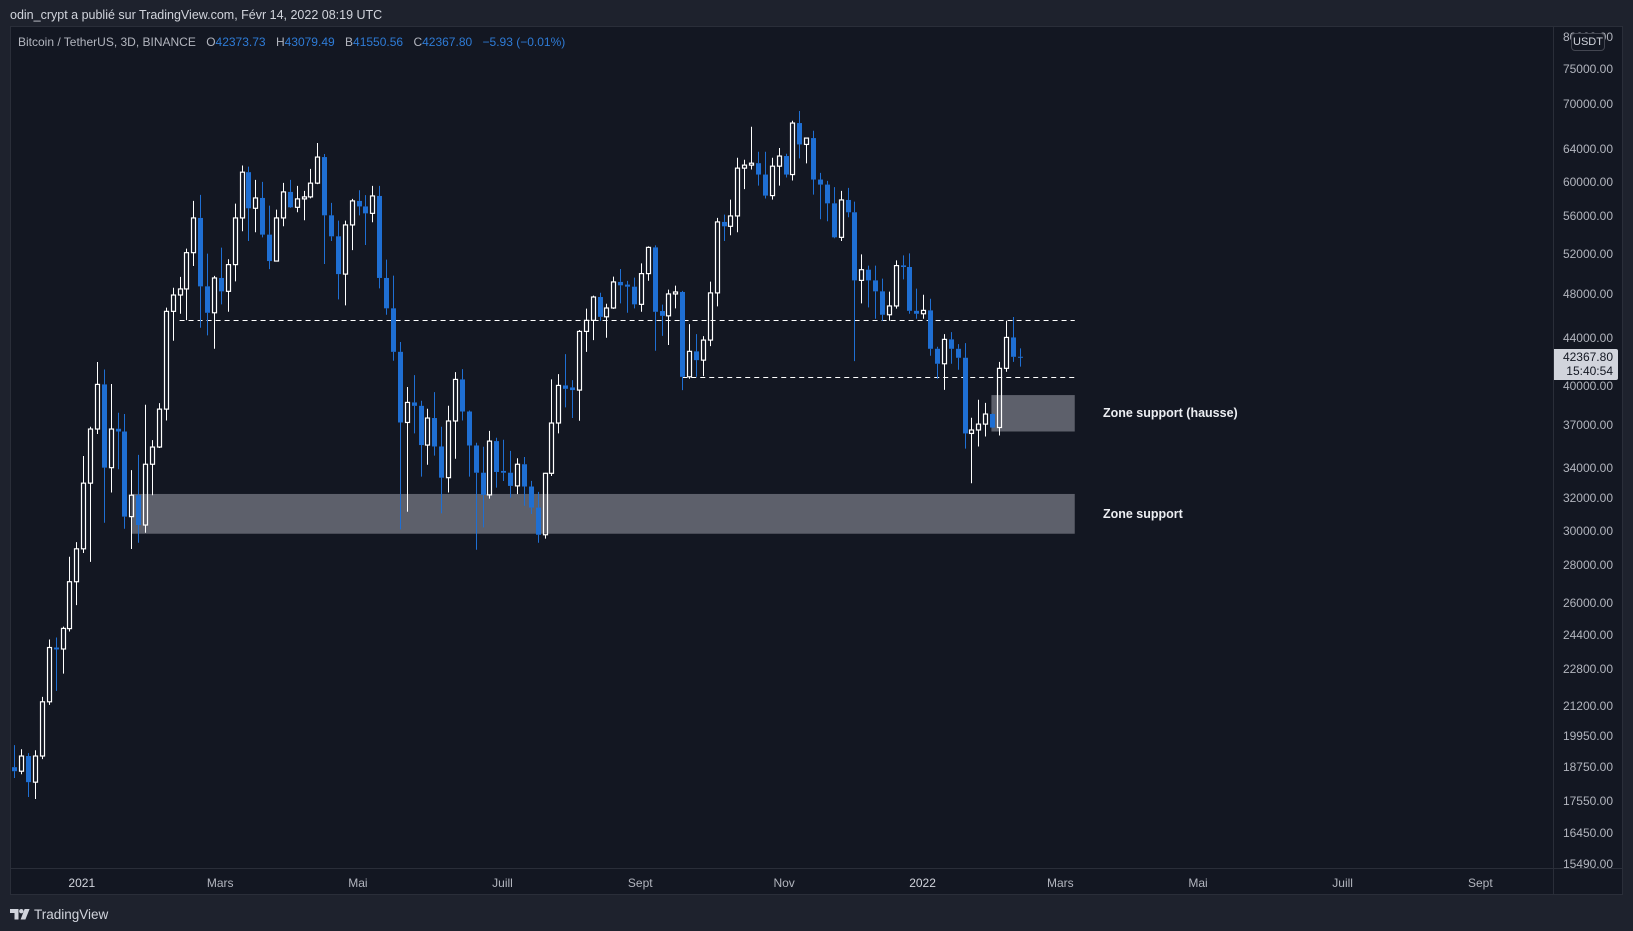 The image size is (1633, 931). What do you see at coordinates (280, 42) in the screenshot?
I see `high-label: H` at bounding box center [280, 42].